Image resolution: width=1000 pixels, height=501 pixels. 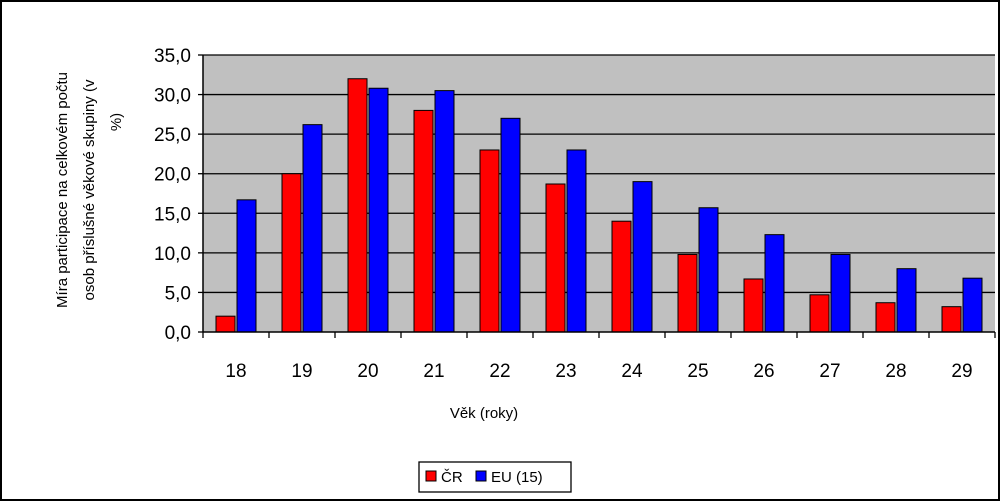 What do you see at coordinates (433, 371) in the screenshot?
I see `x-tick-label: 21` at bounding box center [433, 371].